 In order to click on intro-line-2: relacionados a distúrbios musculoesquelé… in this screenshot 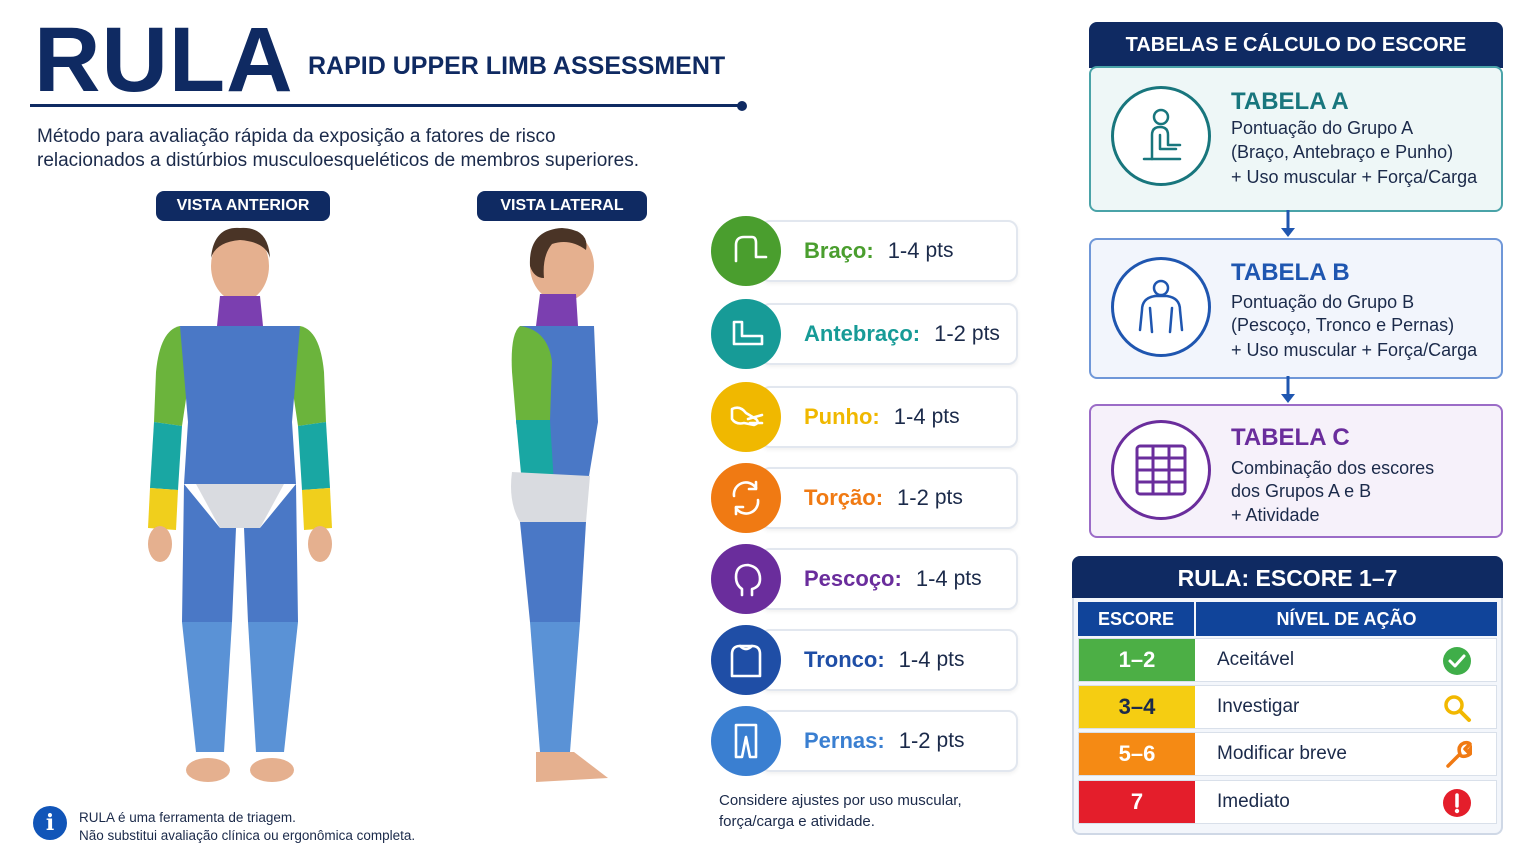, I will do `click(338, 160)`.